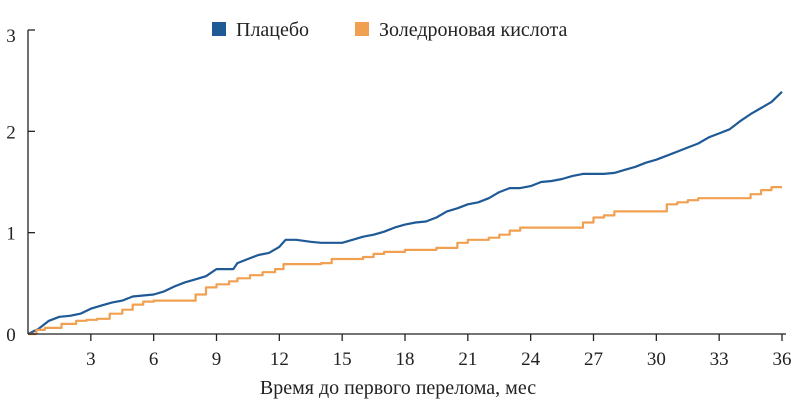 The width and height of the screenshot is (800, 408). Describe the element at coordinates (91, 359) in the screenshot. I see `x-tick-label: 3` at that location.